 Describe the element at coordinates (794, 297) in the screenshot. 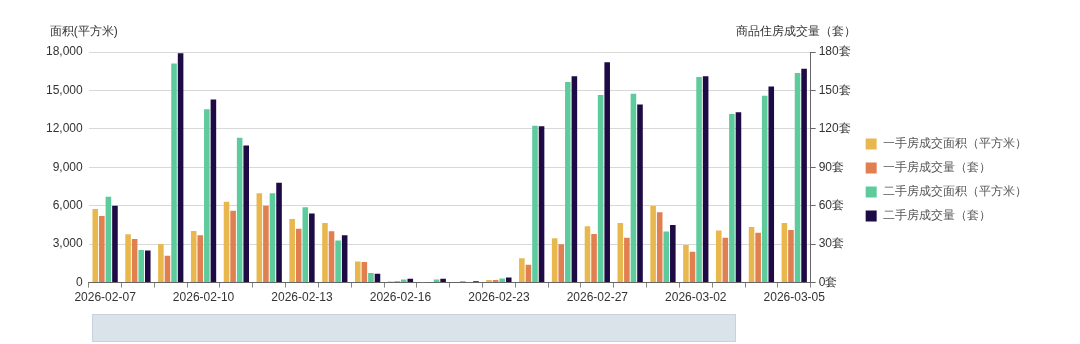

I see `x-tick-label: 2026-03-05` at that location.